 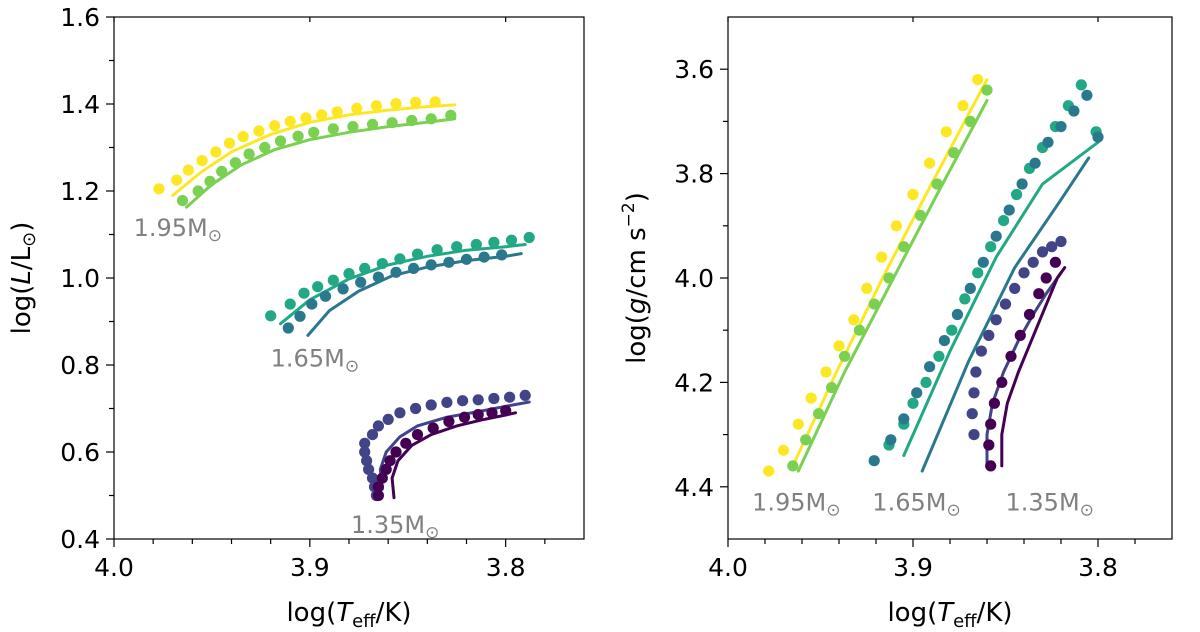 I want to click on y-tick-label: 4.4, so click(x=694, y=487).